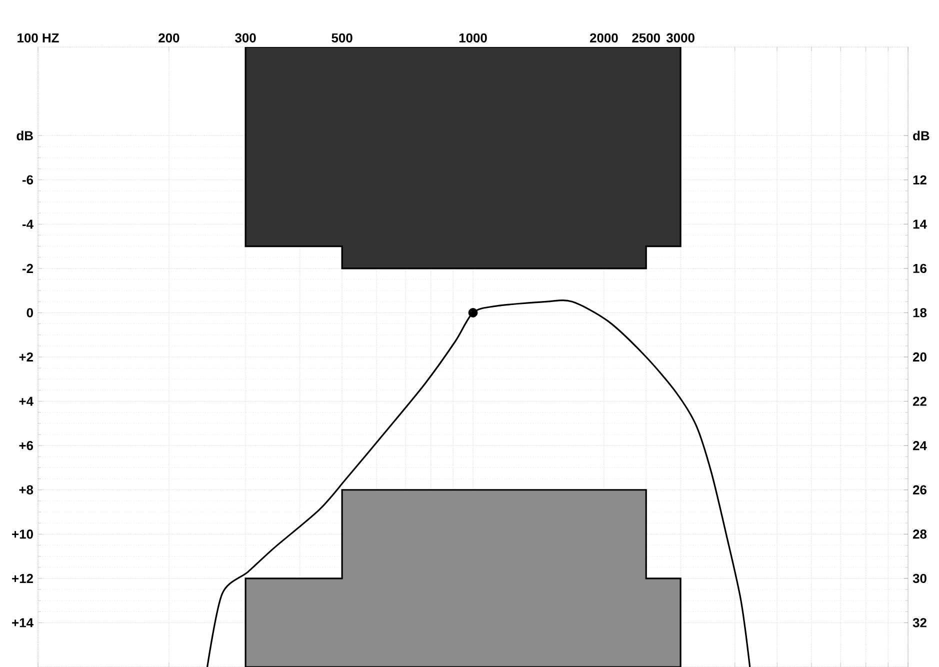 The height and width of the screenshot is (667, 939). Describe the element at coordinates (919, 579) in the screenshot. I see `y2-tick-label: 30` at that location.